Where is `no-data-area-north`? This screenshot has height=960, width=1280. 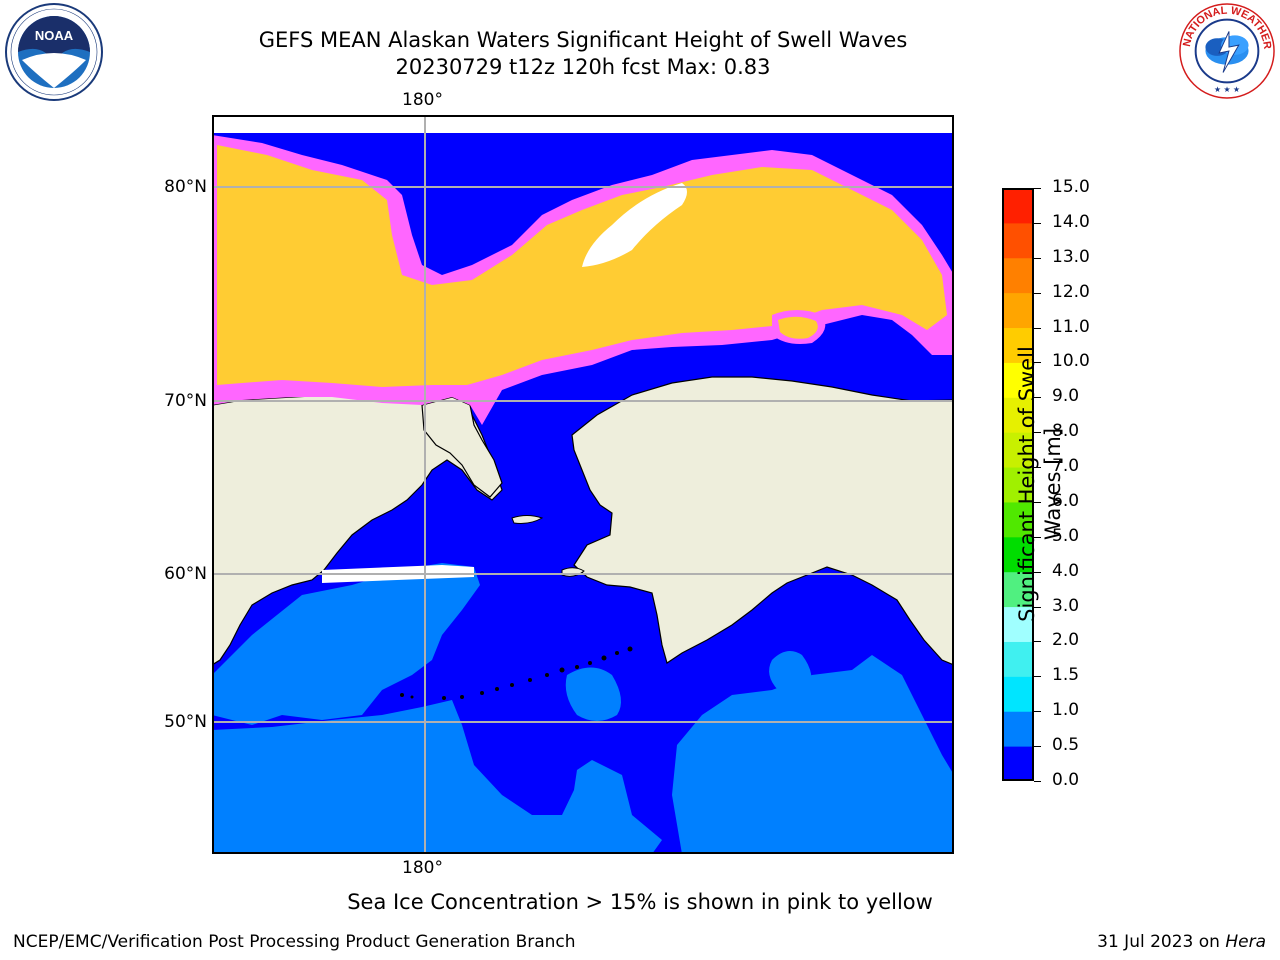
no-data-area-north is located at coordinates (634, 225).